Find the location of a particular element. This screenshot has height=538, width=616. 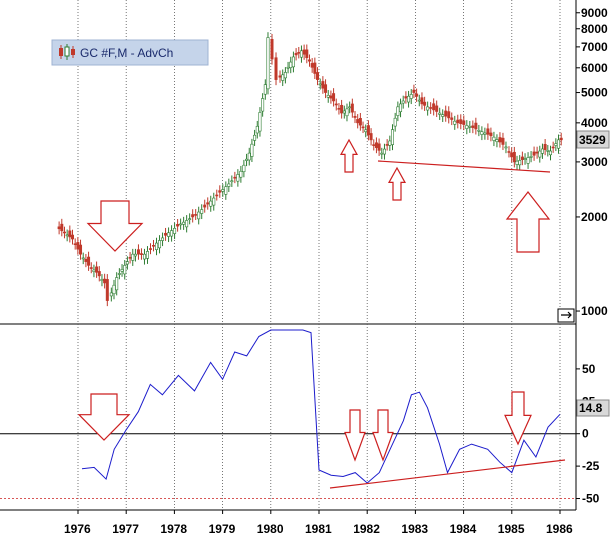

indicator-last-value: 14.8 is located at coordinates (591, 408).